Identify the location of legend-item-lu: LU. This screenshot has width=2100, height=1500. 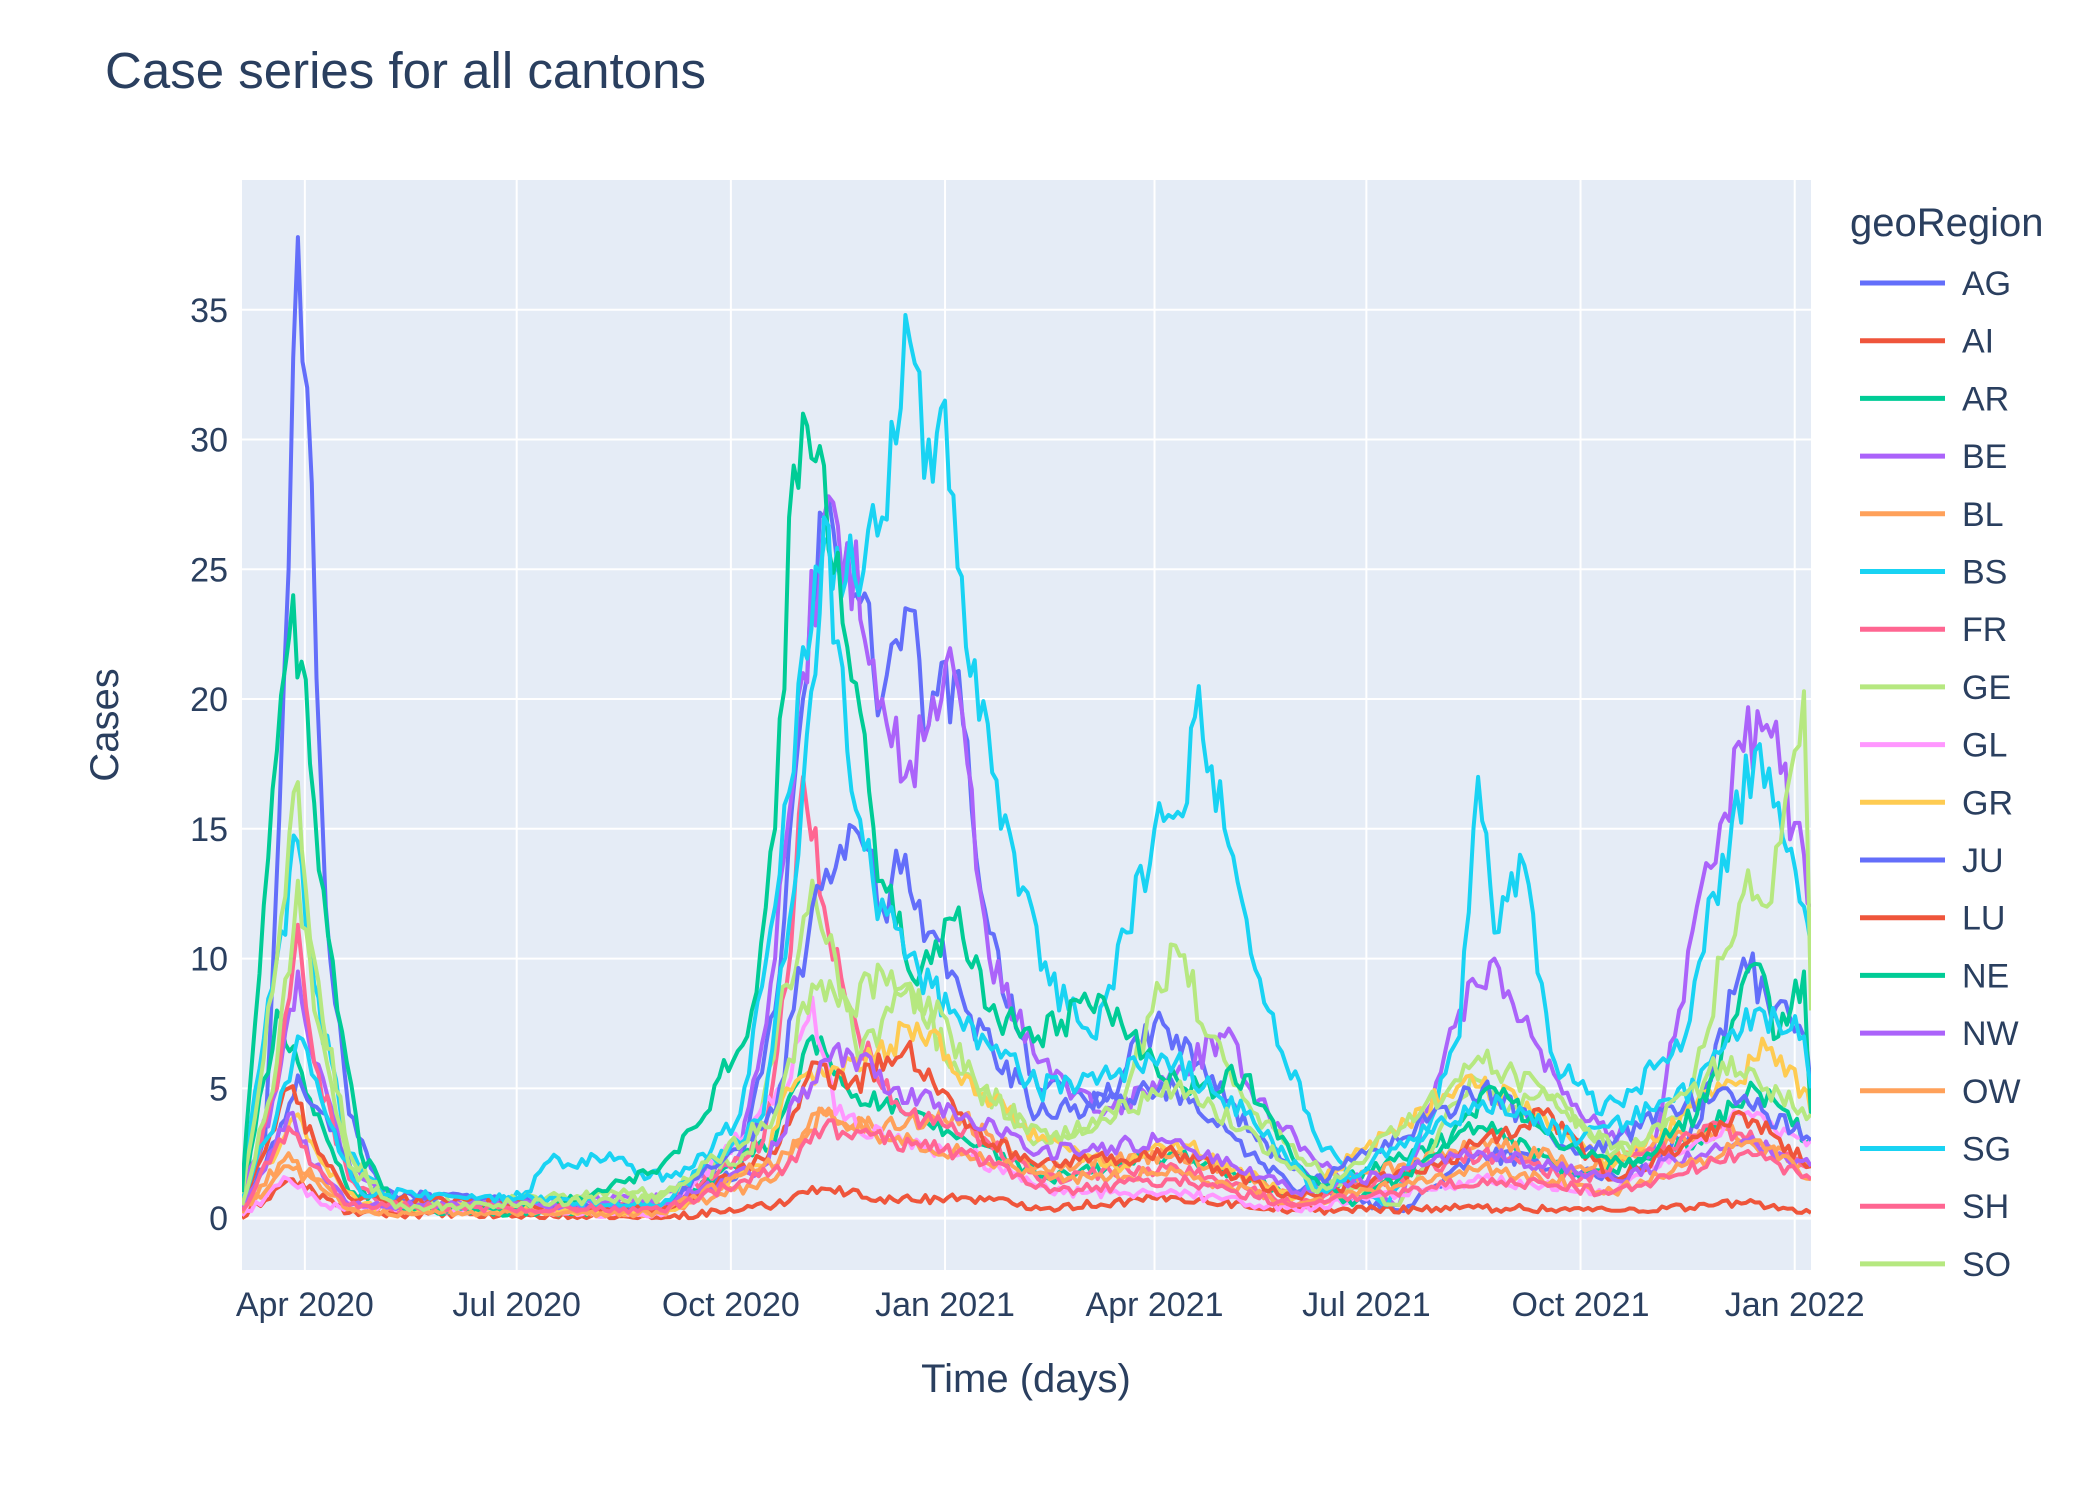
(1983, 919).